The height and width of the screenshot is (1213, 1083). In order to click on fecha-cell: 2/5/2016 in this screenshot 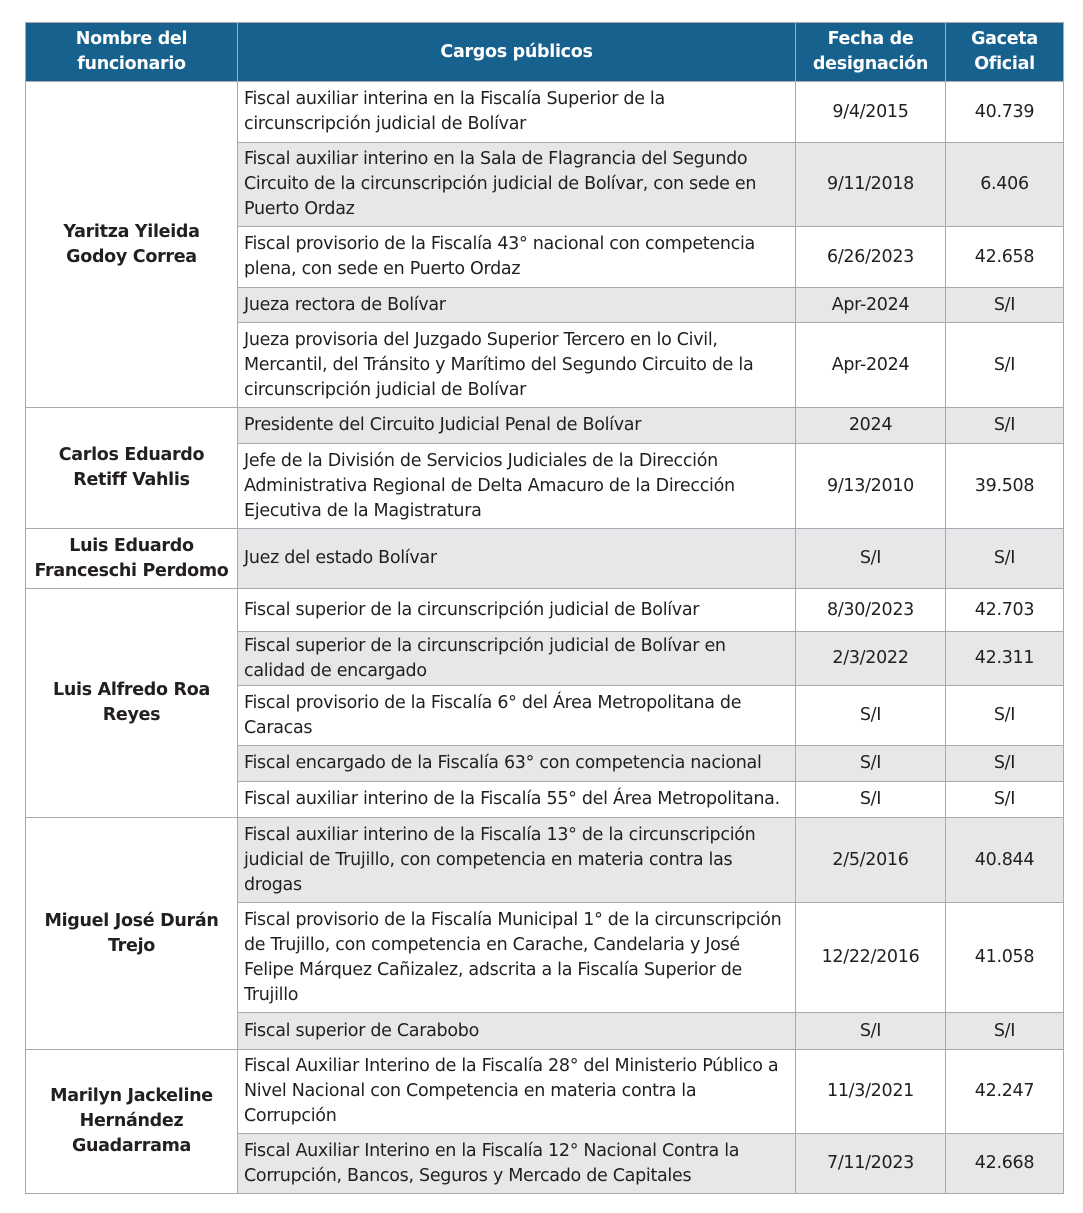, I will do `click(870, 860)`.